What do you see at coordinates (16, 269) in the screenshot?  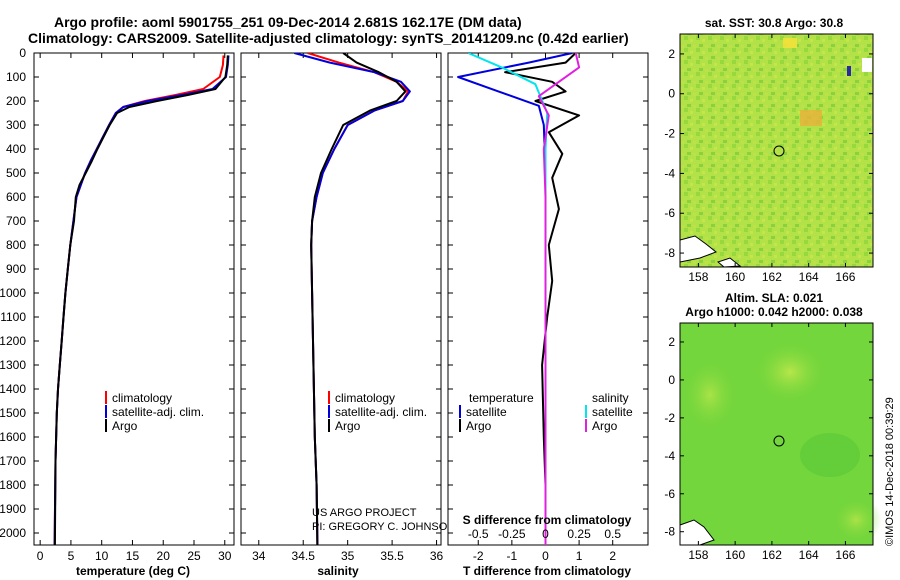 I see `depth-tick-label: 900` at bounding box center [16, 269].